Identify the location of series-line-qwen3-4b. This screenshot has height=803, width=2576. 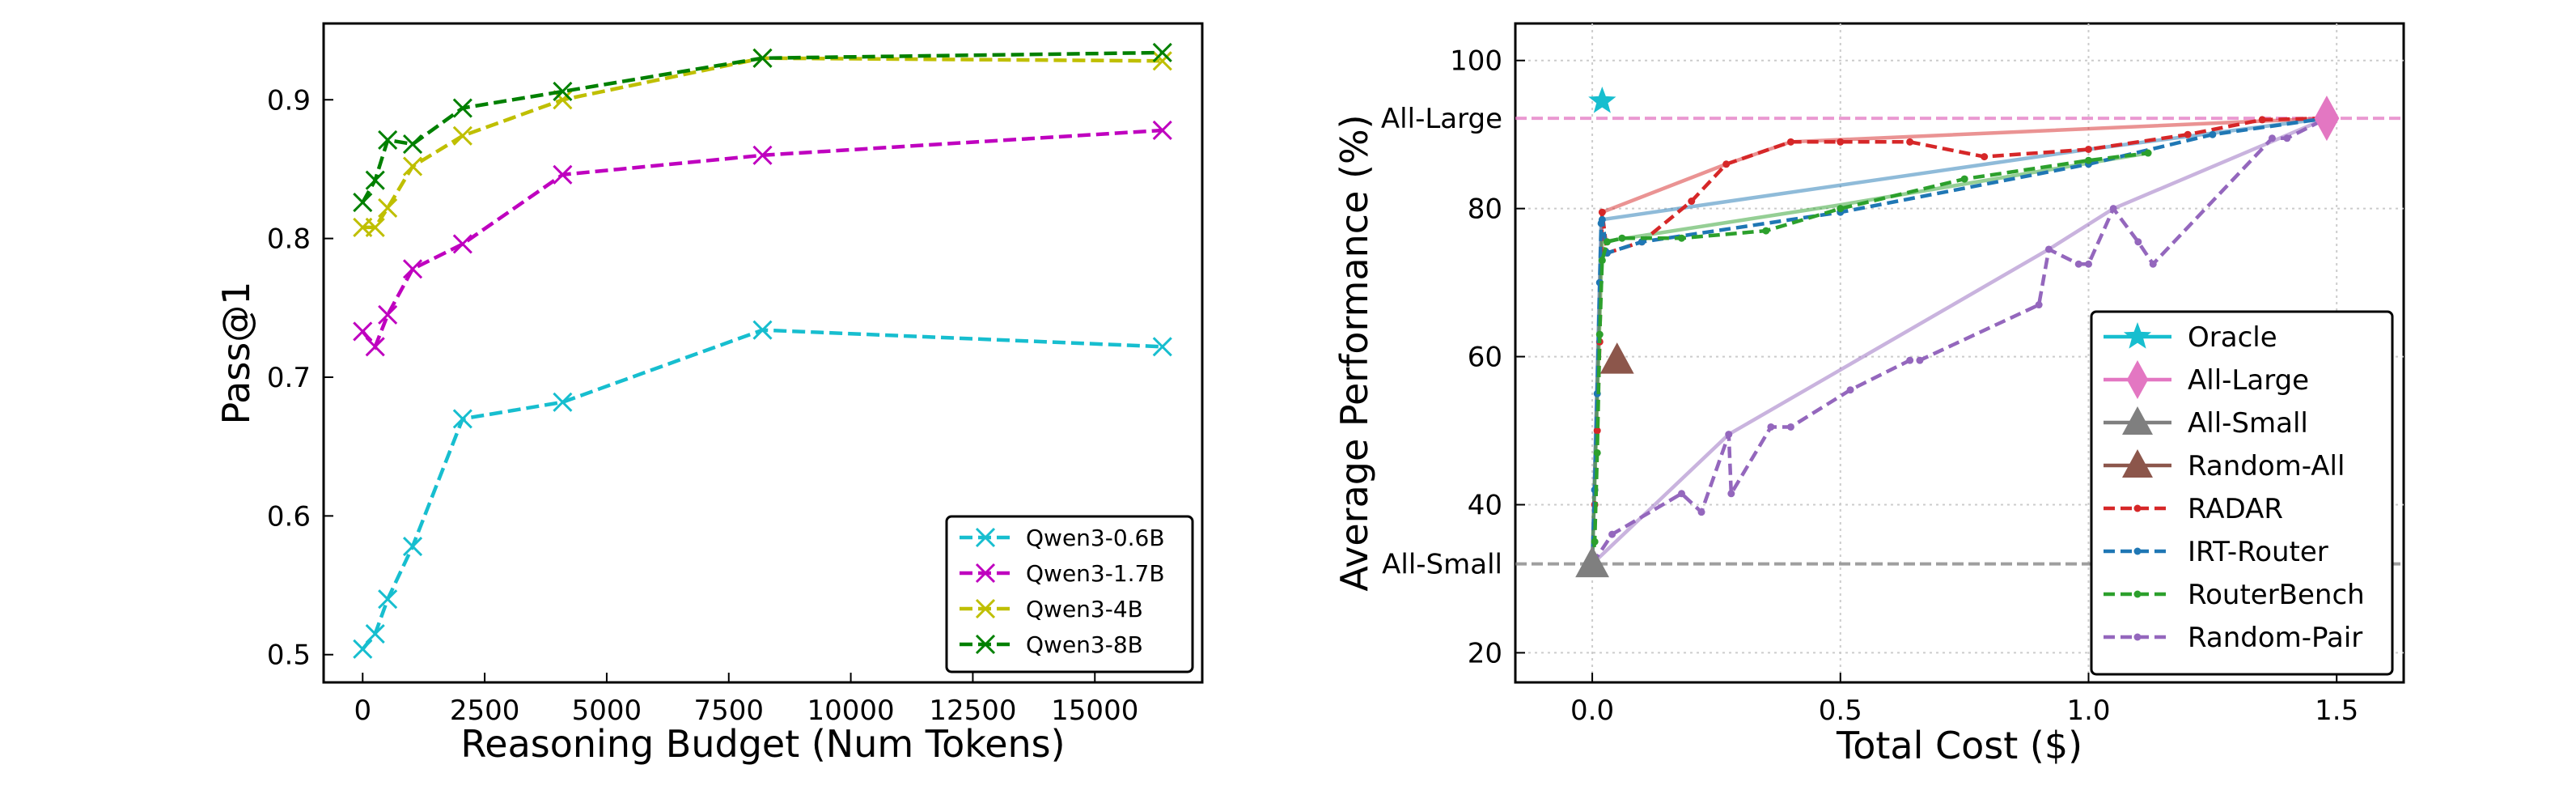
(762, 143).